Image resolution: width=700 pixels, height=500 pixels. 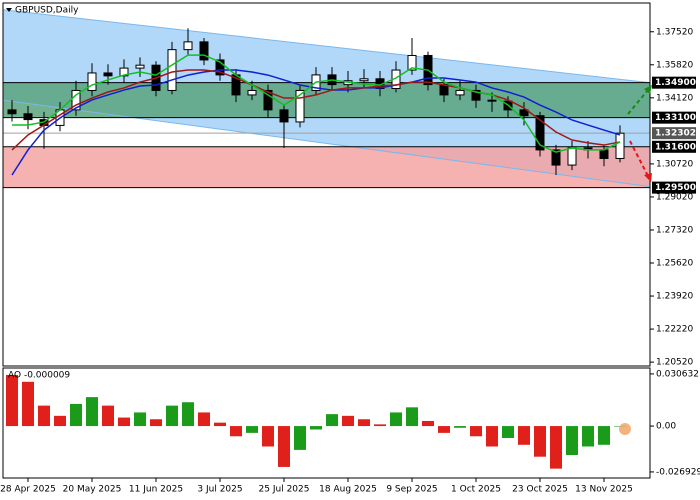 I want to click on moving-average, so click(x=316, y=110).